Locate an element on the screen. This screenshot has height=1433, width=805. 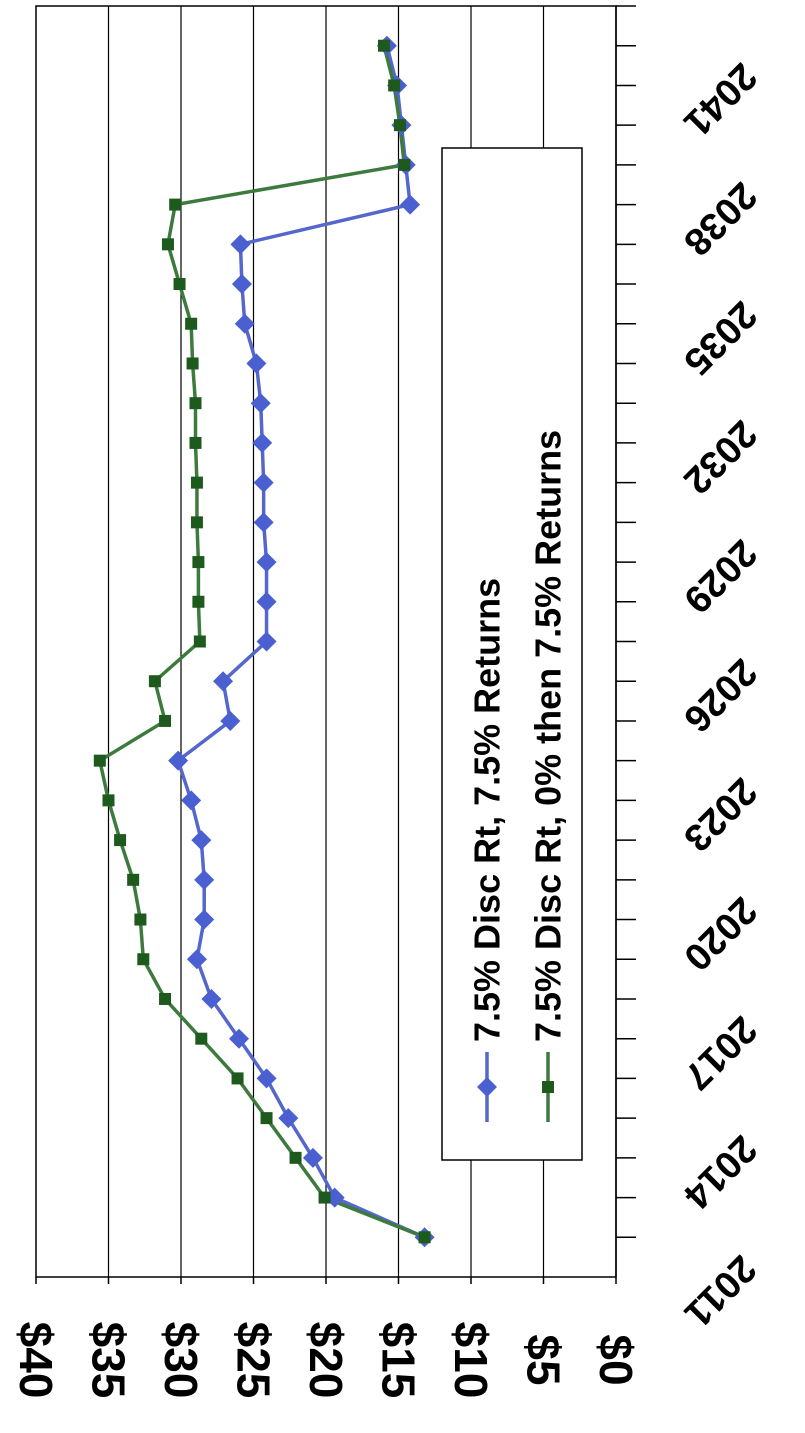
year-tick-label: 2023 is located at coordinates (719, 814).